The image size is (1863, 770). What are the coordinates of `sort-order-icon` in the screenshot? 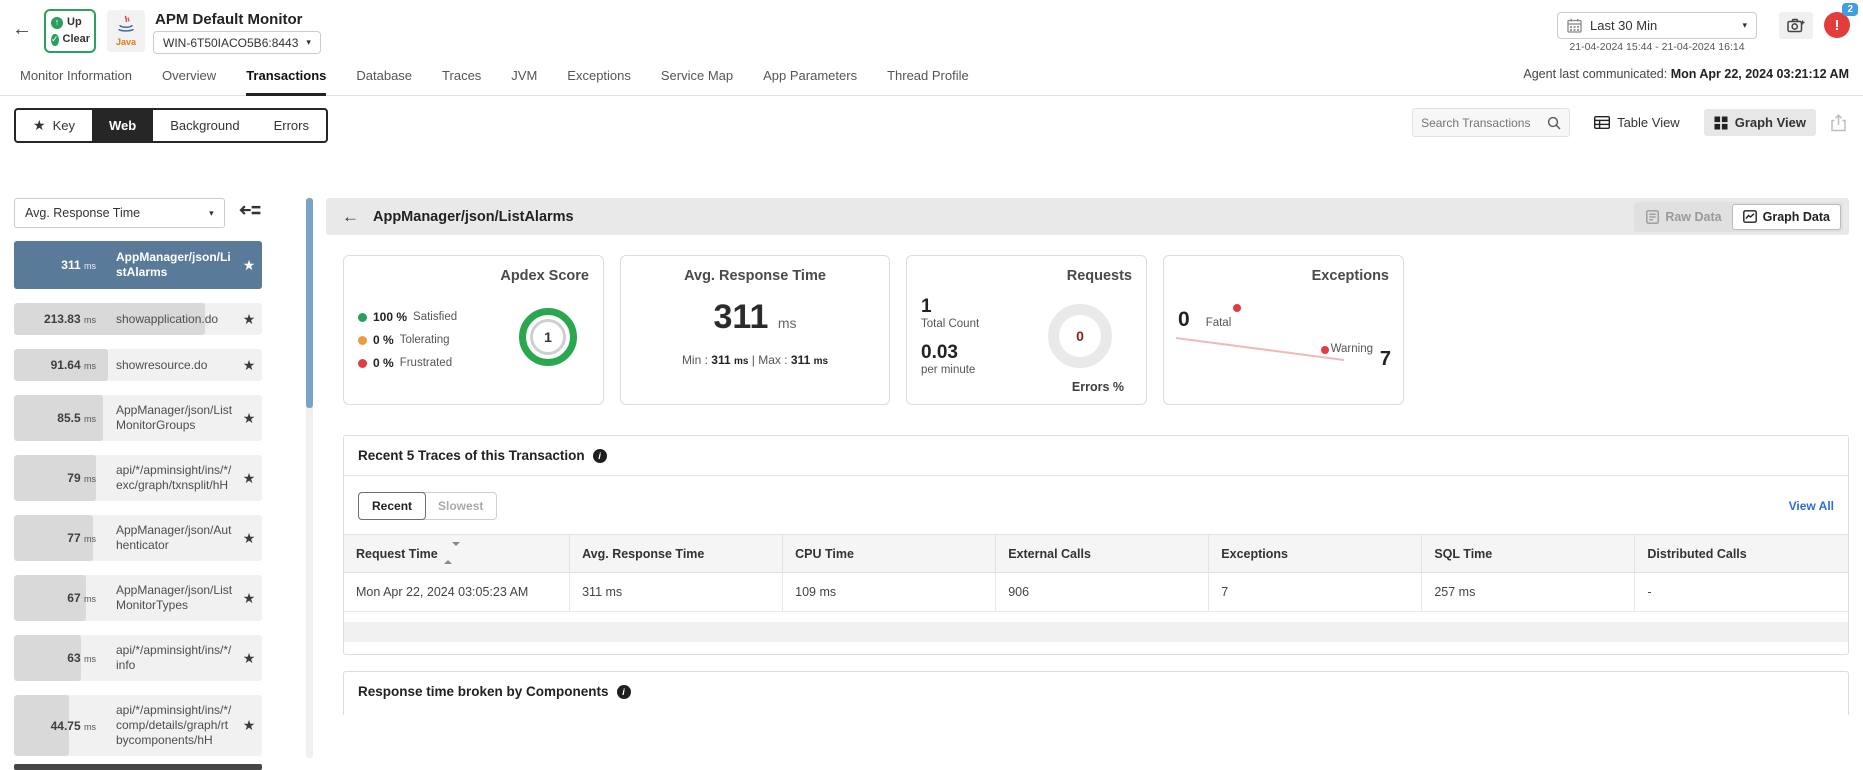 It's located at (250, 213).